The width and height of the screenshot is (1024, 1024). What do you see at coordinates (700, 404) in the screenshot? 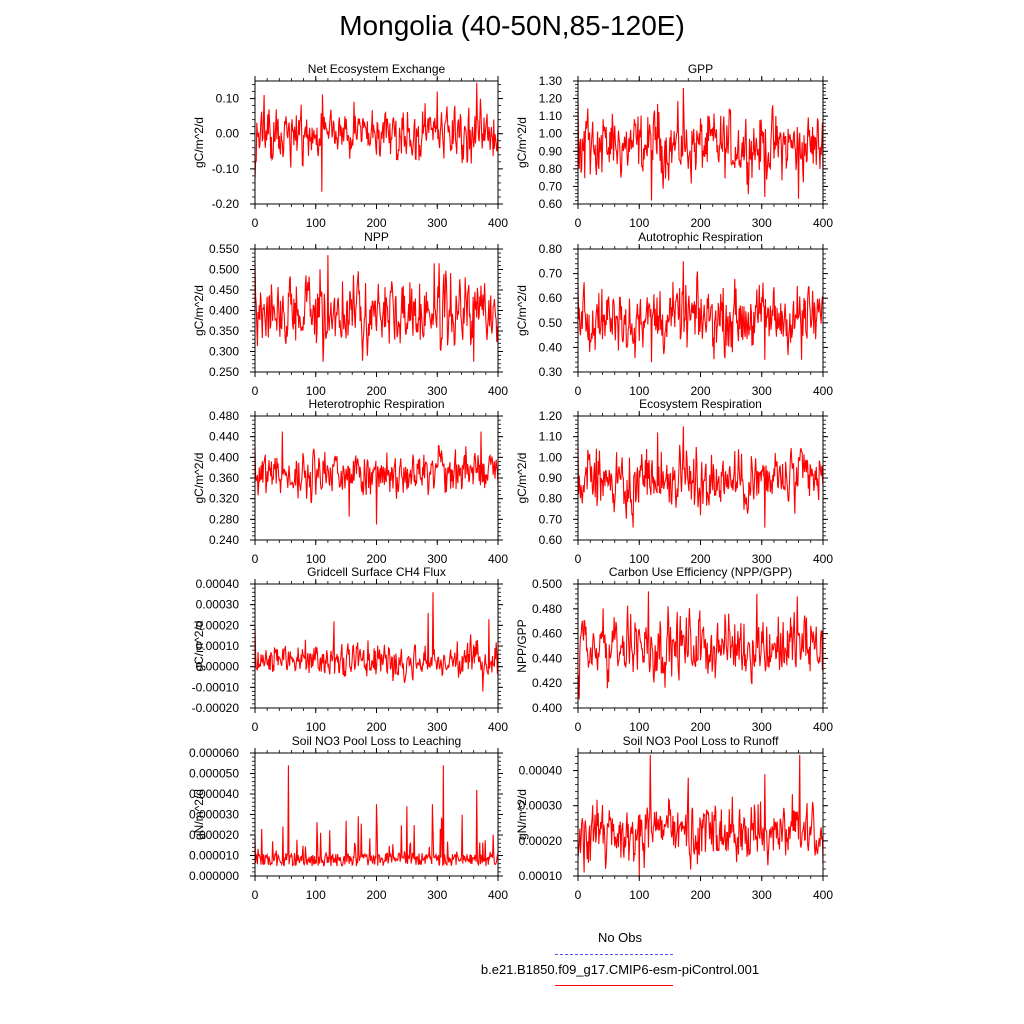
I see `panel-title: Ecosystem Respiration` at bounding box center [700, 404].